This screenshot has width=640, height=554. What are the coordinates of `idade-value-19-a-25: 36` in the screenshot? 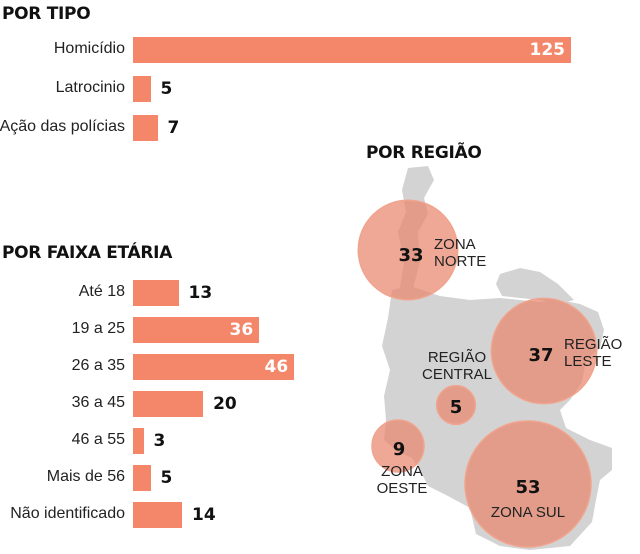 It's located at (241, 330).